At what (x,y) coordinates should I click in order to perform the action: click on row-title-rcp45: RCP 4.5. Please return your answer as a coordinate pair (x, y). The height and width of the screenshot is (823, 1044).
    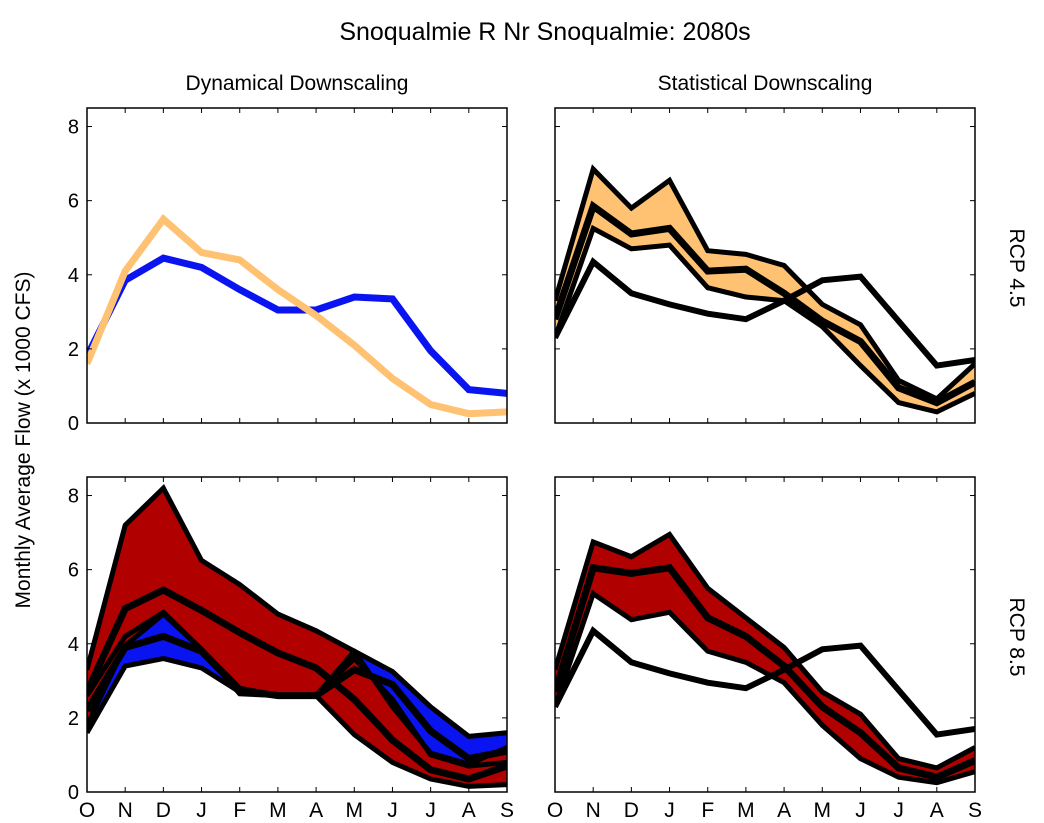
    Looking at the image, I should click on (1016, 268).